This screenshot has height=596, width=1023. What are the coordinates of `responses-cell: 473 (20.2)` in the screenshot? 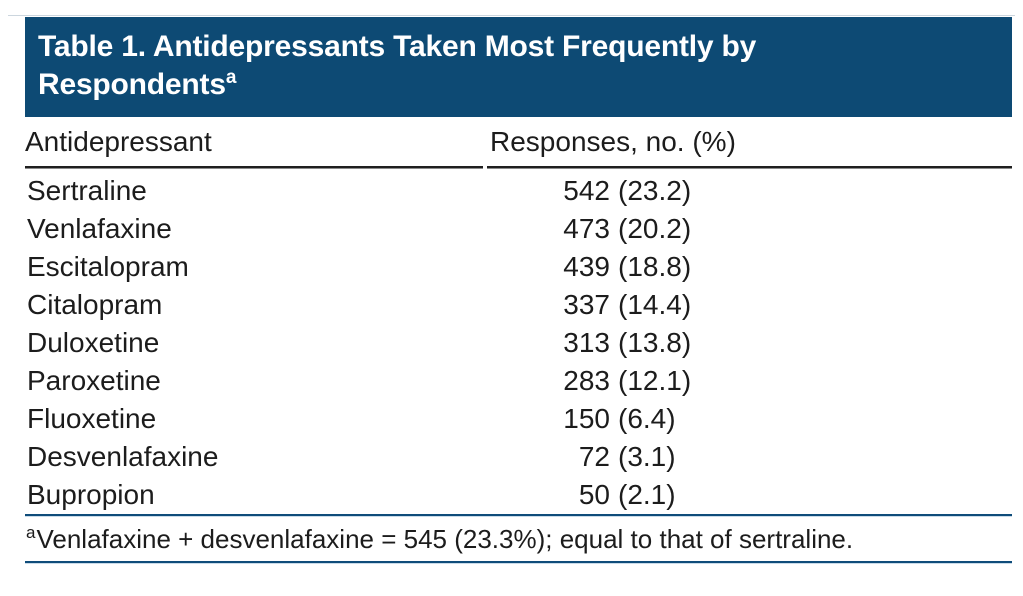 It's located at (773, 229).